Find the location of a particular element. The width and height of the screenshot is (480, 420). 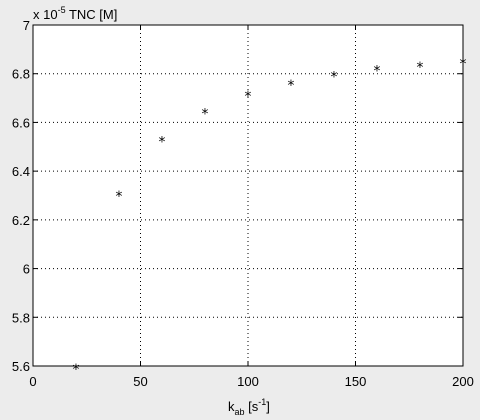

y-tick-label: 6.6 is located at coordinates (21, 122).